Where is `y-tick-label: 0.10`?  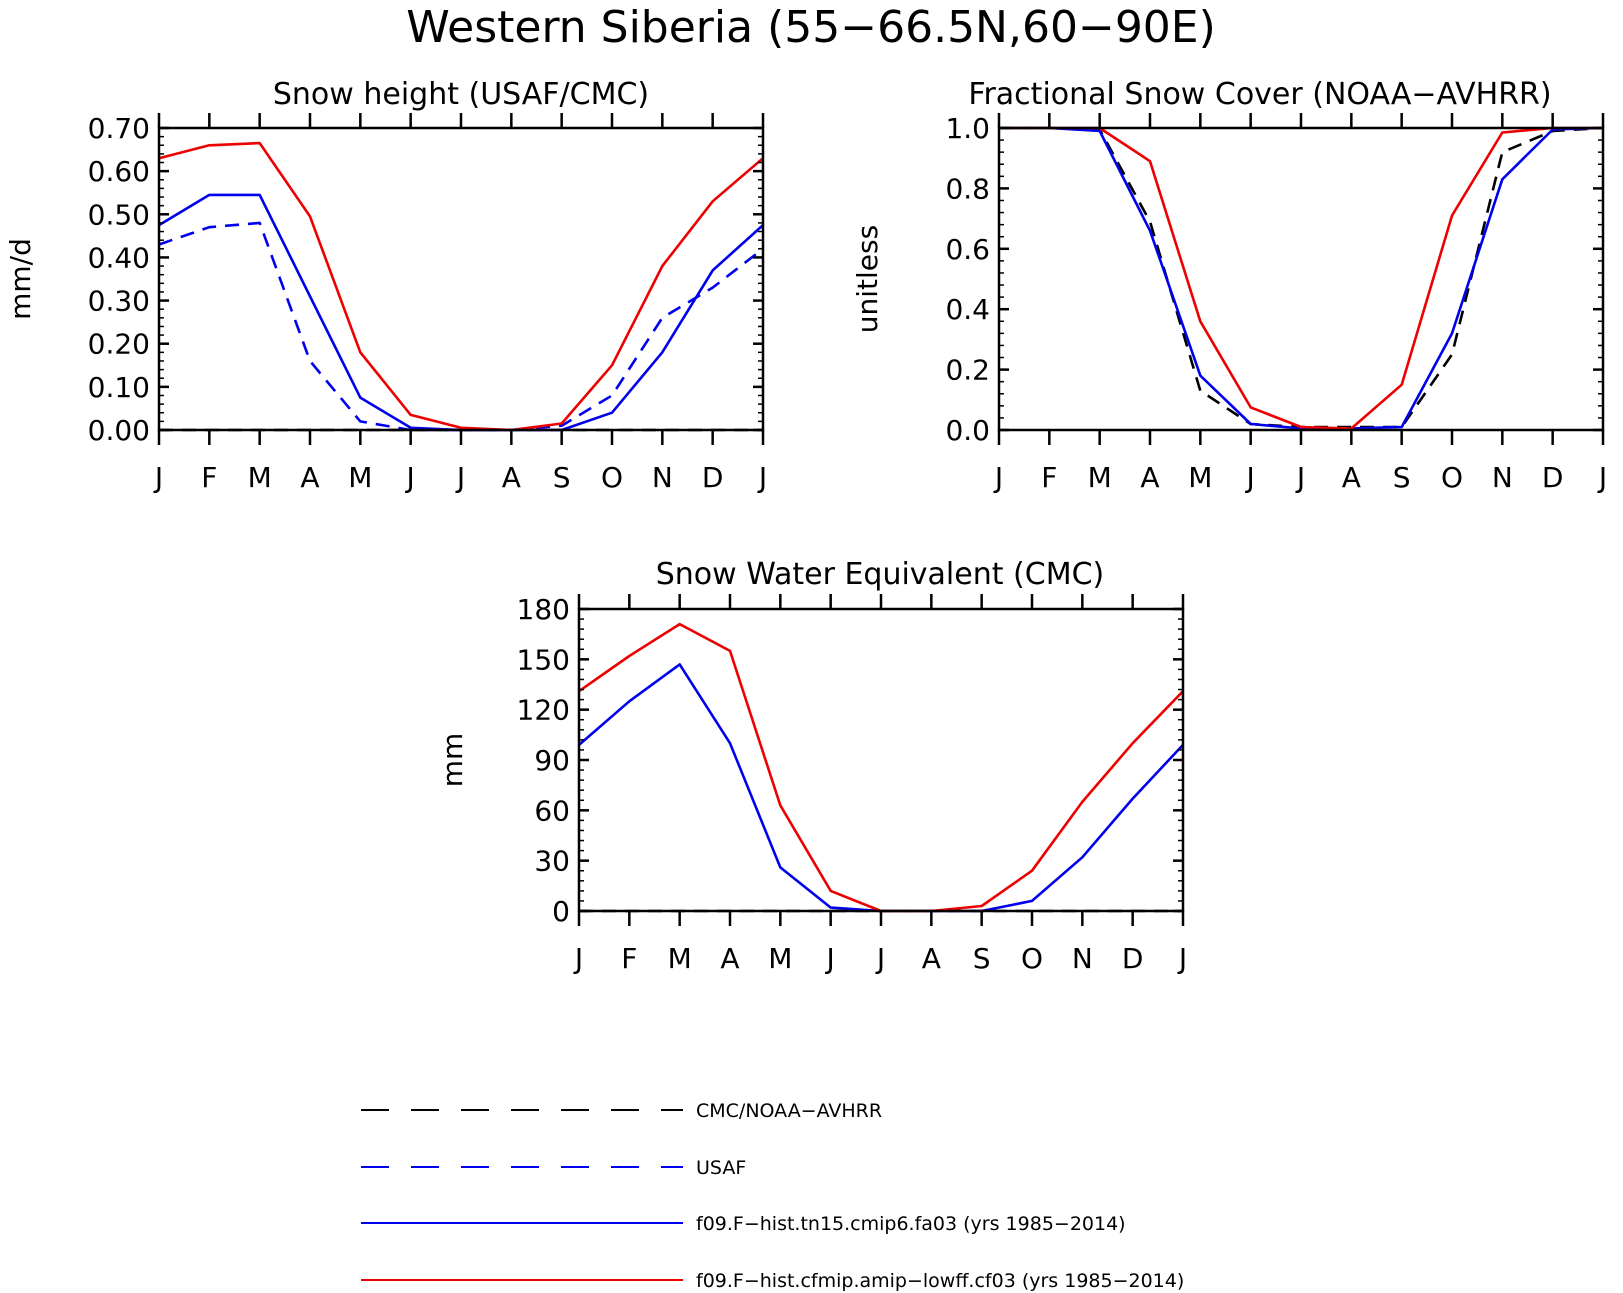
y-tick-label: 0.10 is located at coordinates (119, 387).